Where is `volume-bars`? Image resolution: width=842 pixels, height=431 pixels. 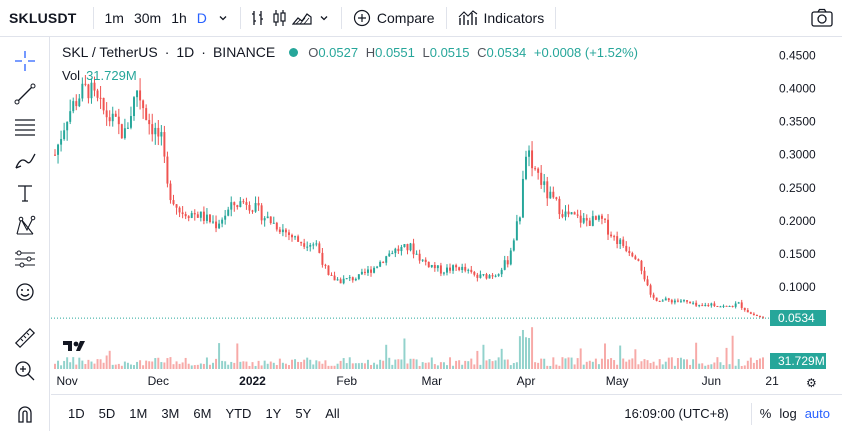
volume-bars is located at coordinates (409, 348).